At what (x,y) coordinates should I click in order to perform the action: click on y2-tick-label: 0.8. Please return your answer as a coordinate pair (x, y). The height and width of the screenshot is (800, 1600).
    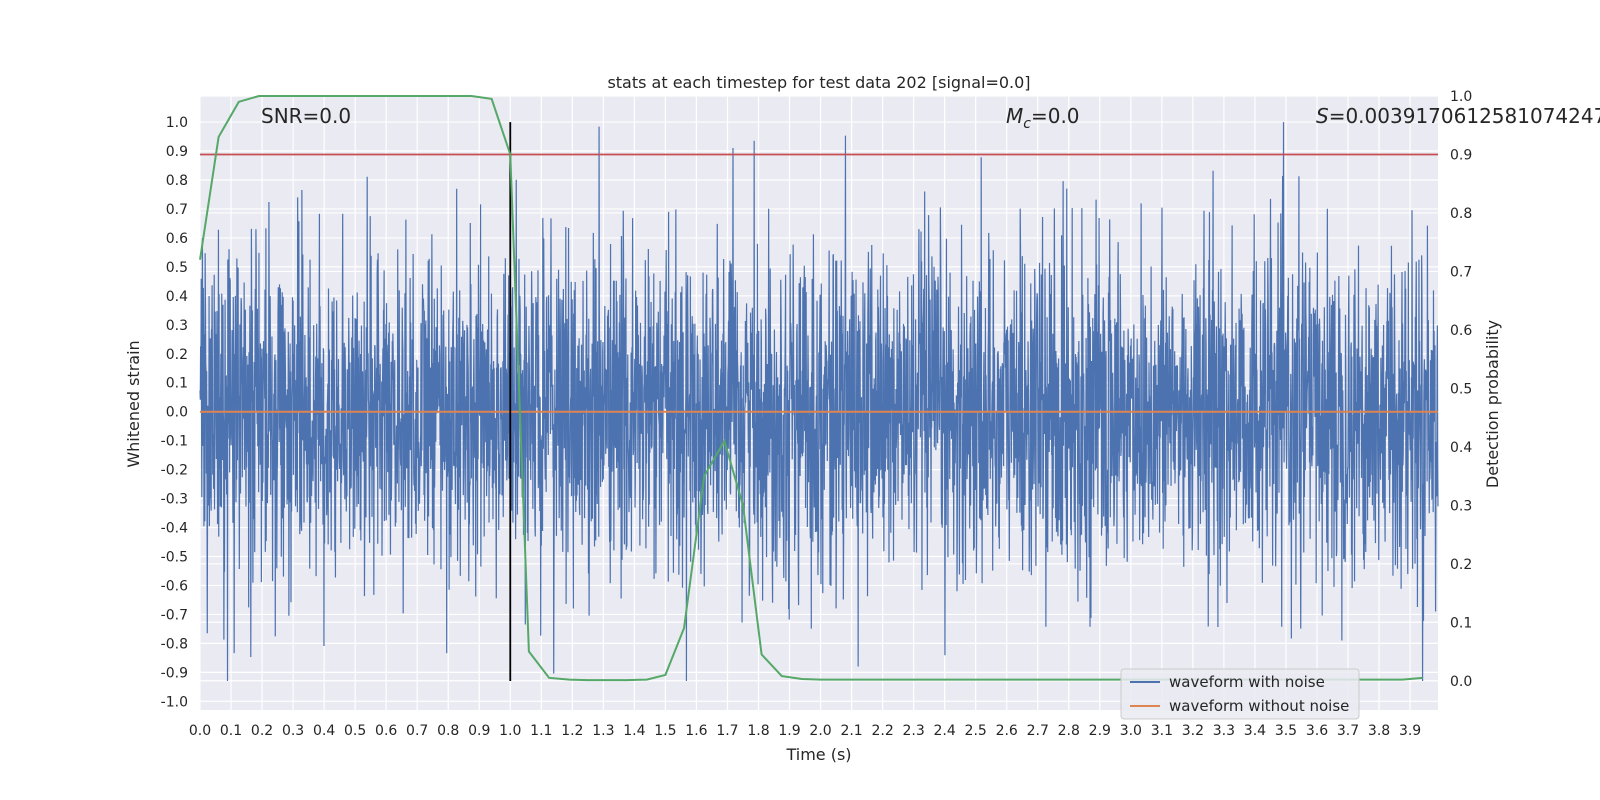
    Looking at the image, I should click on (1461, 214).